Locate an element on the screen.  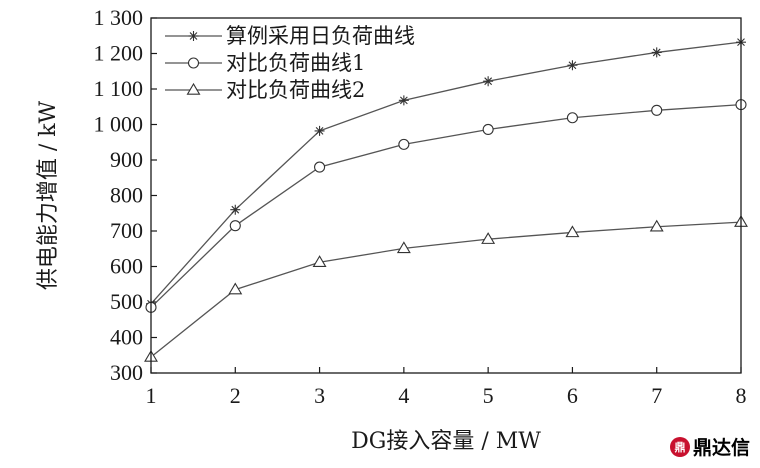
x-axis-title: DG接入容量 / MW is located at coordinates (446, 441).